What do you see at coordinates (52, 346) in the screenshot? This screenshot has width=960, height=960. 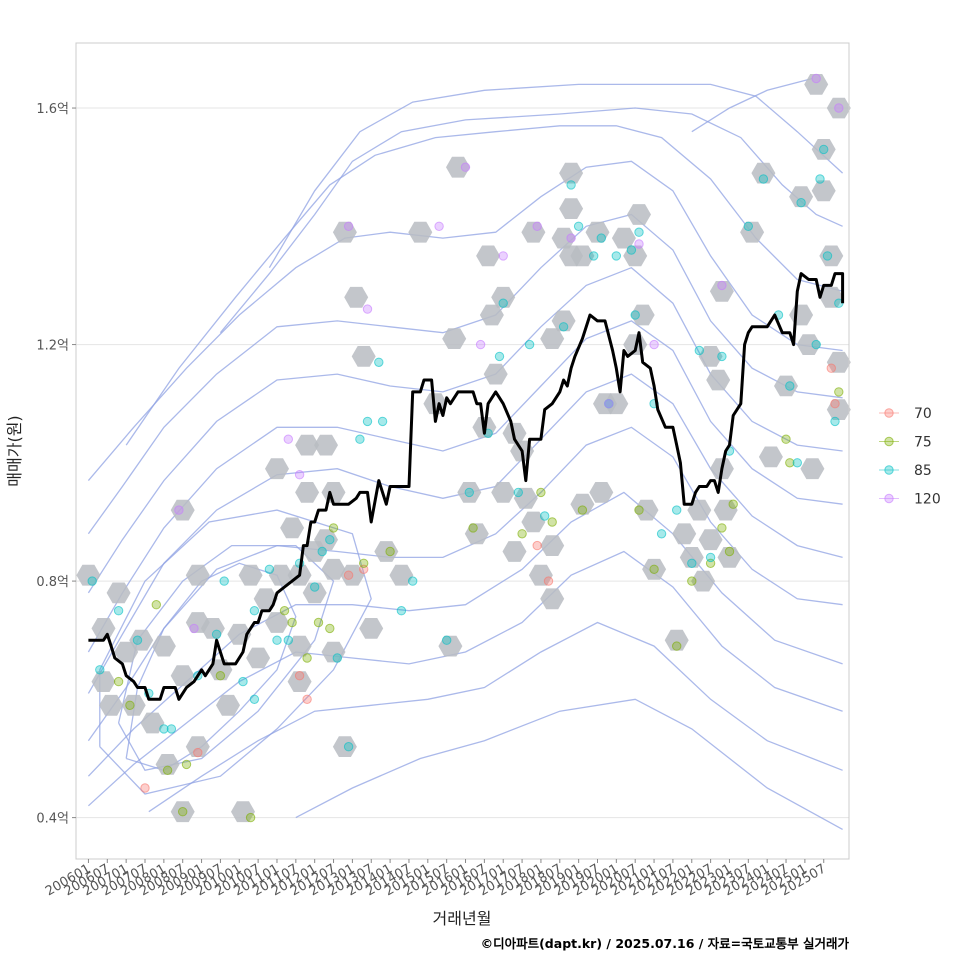 I see `y-tick-label: 1.2억` at bounding box center [52, 346].